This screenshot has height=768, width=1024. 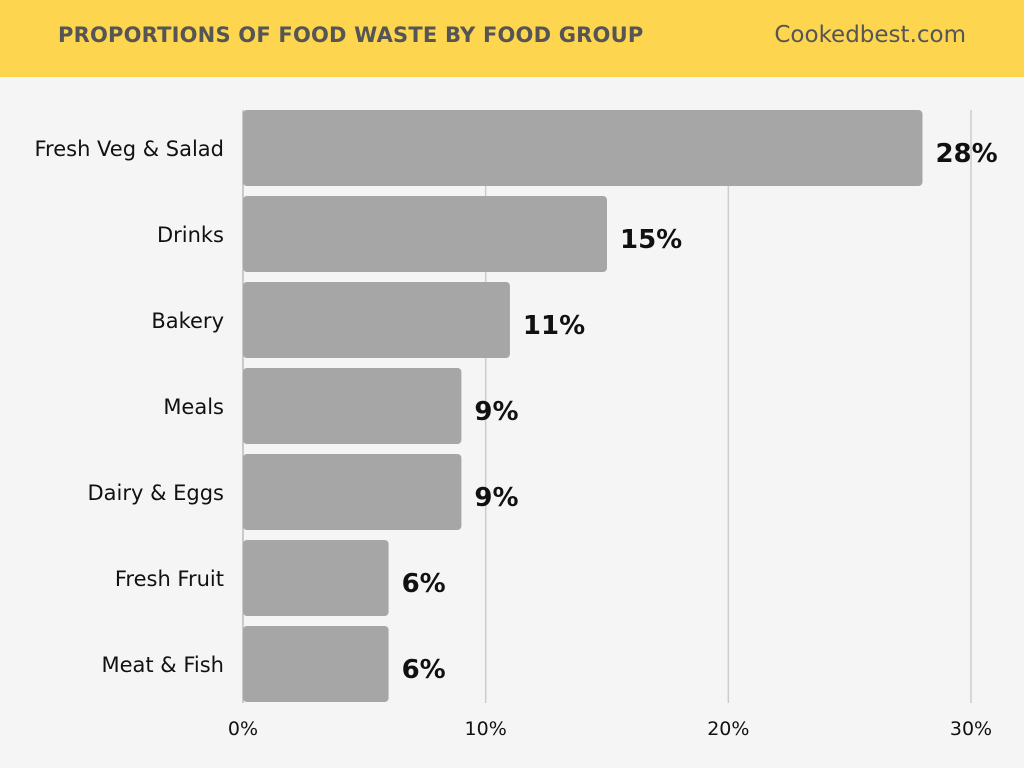 What do you see at coordinates (728, 729) in the screenshot?
I see `x-tick-label: 20%` at bounding box center [728, 729].